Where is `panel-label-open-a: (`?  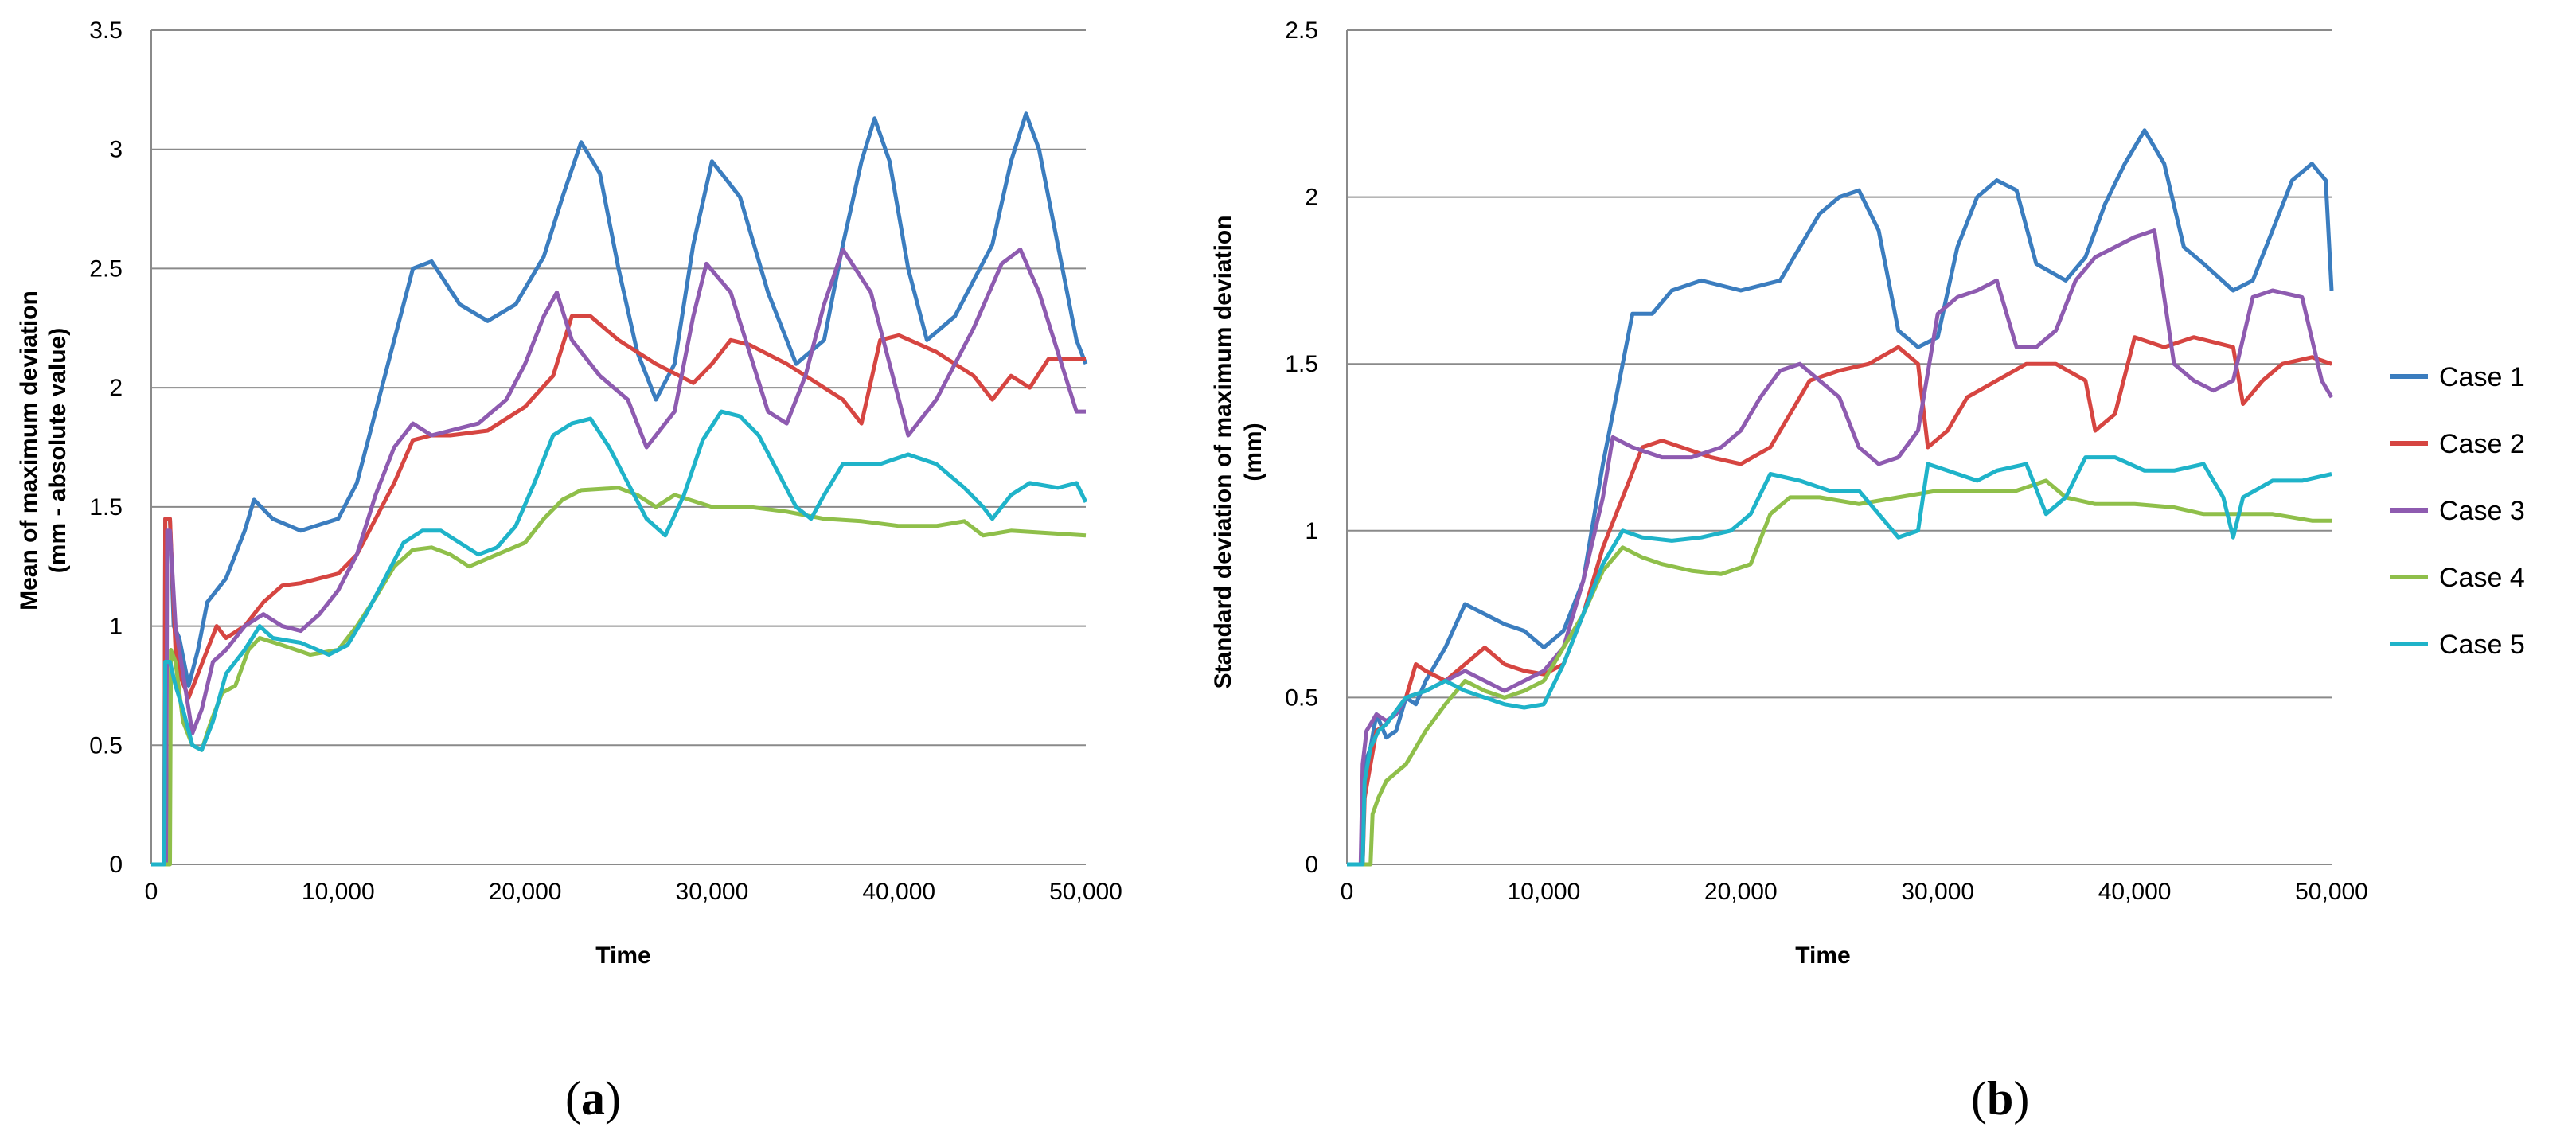 panel-label-open-a: ( is located at coordinates (573, 1098).